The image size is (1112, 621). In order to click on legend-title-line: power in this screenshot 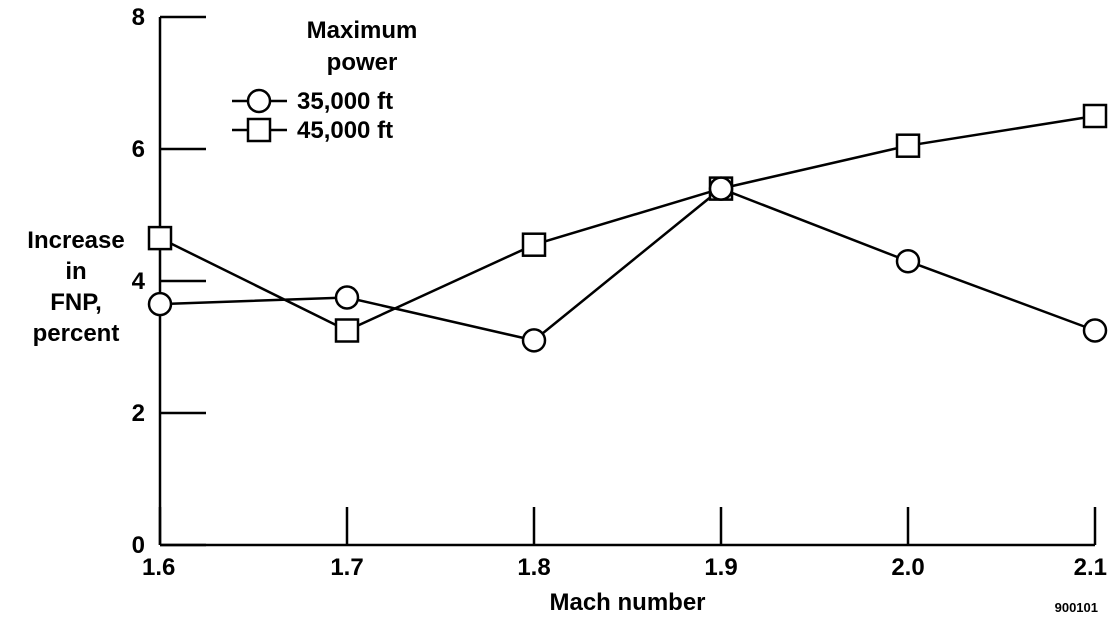, I will do `click(362, 62)`.